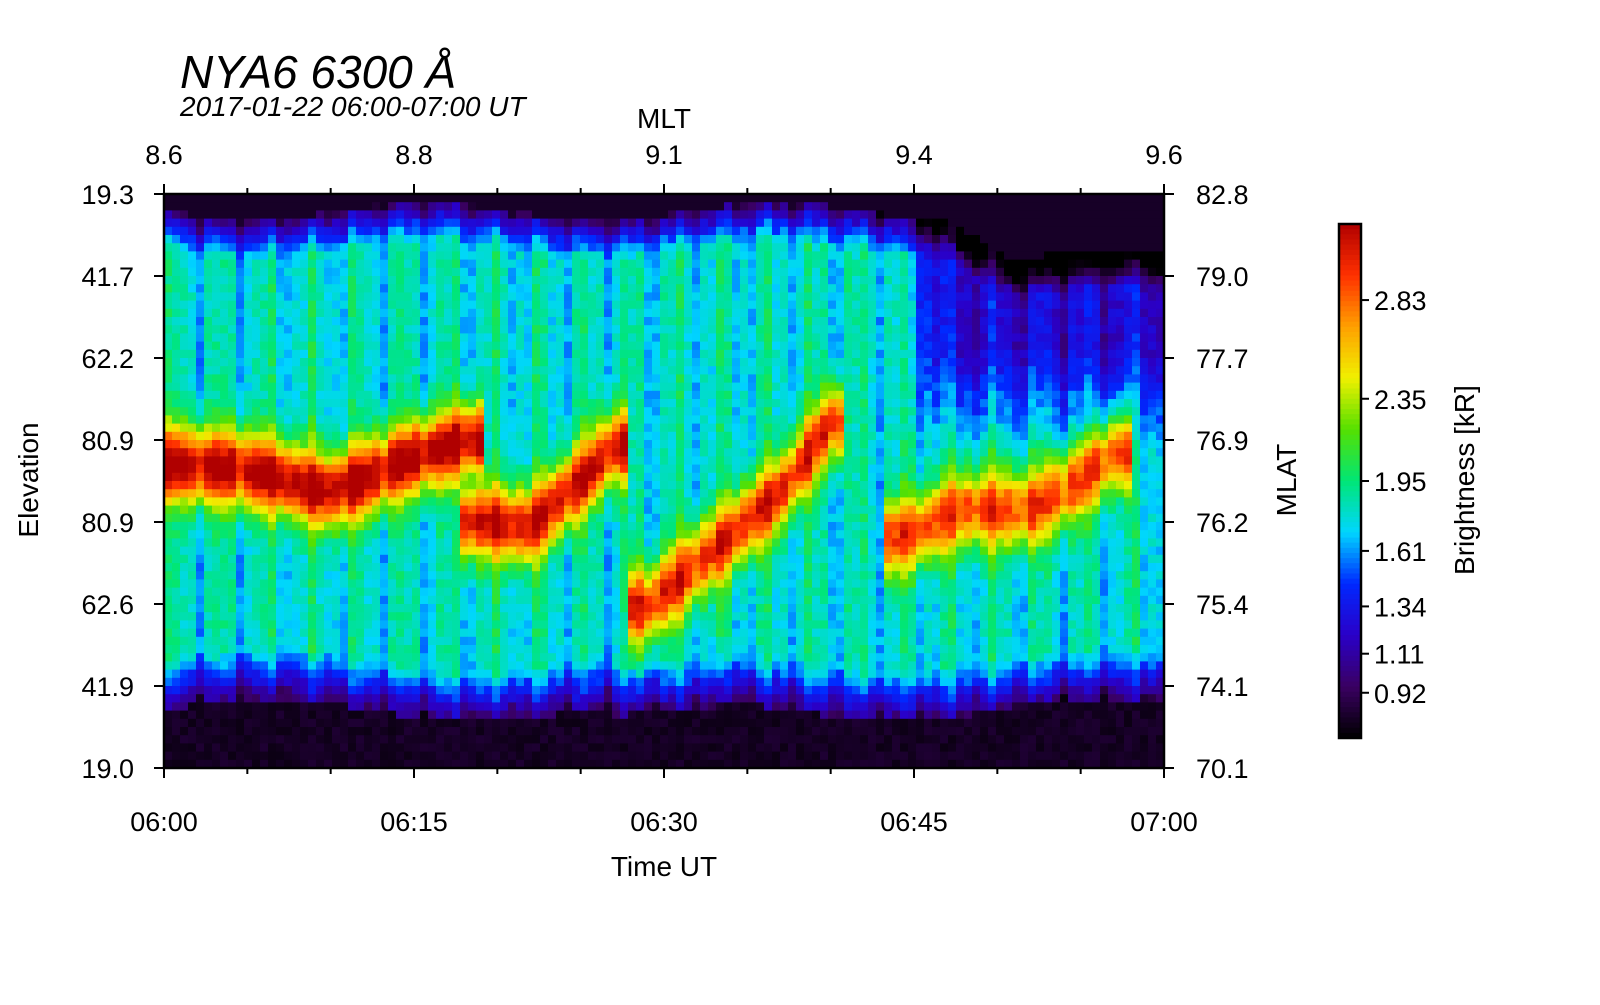  I want to click on x-tick-label: 07:00, so click(1164, 822).